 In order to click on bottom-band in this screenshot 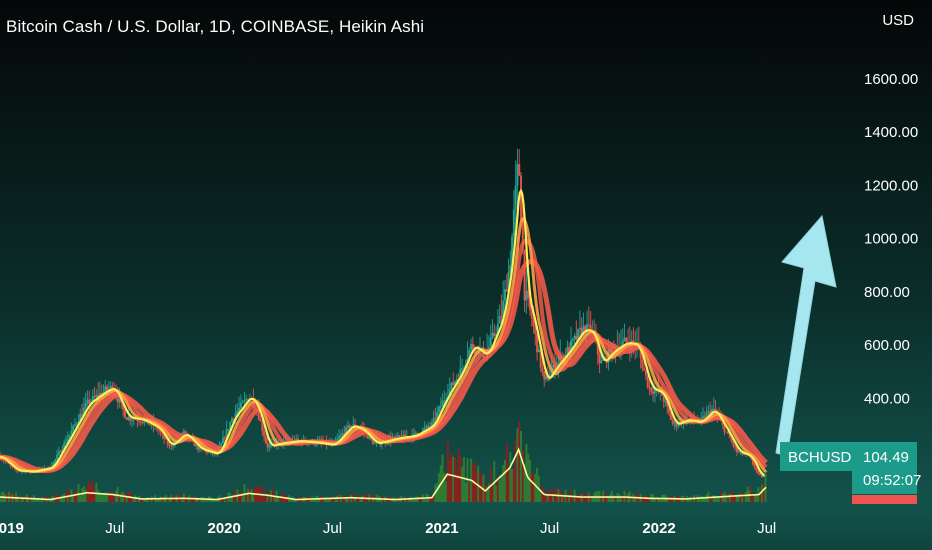, I will do `click(466, 527)`.